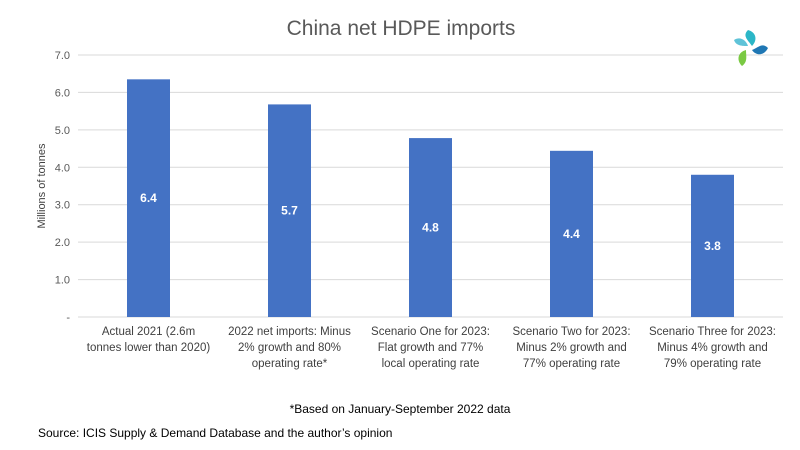 The width and height of the screenshot is (800, 450). I want to click on y-tick-label: 6.0, so click(62, 93).